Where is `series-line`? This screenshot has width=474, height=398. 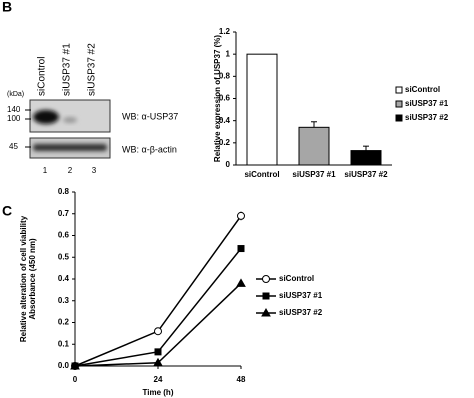
series-line is located at coordinates (158, 291).